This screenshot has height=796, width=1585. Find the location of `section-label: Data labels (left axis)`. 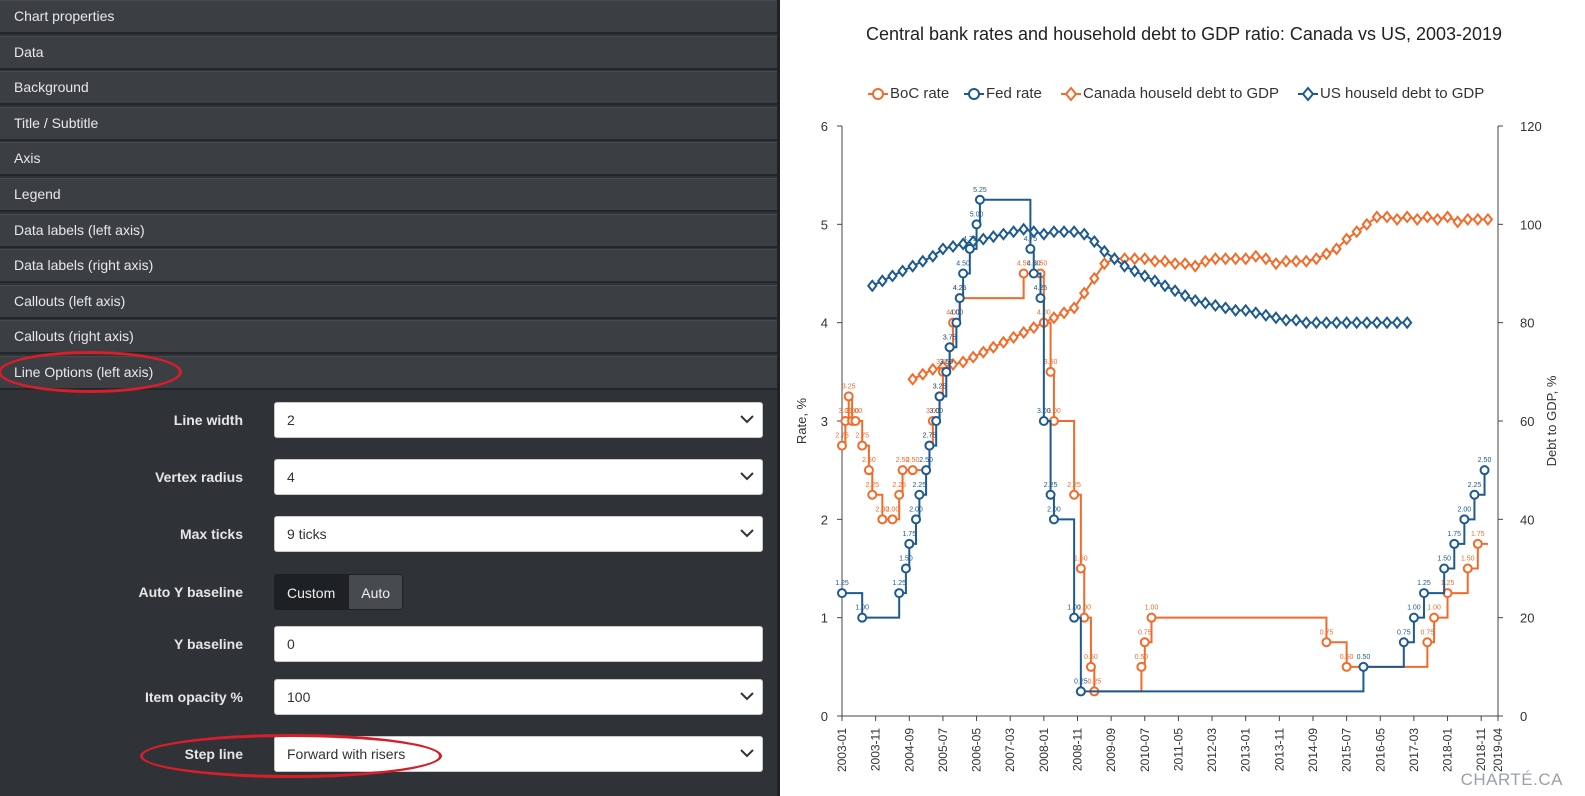

section-label: Data labels (left axis) is located at coordinates (79, 229).